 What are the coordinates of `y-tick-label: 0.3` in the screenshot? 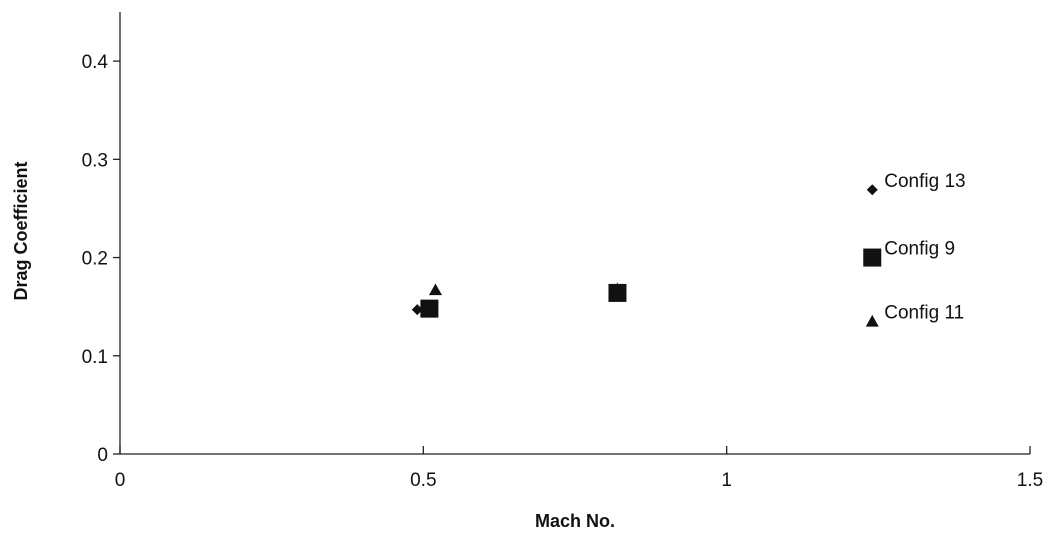 It's located at (95, 160).